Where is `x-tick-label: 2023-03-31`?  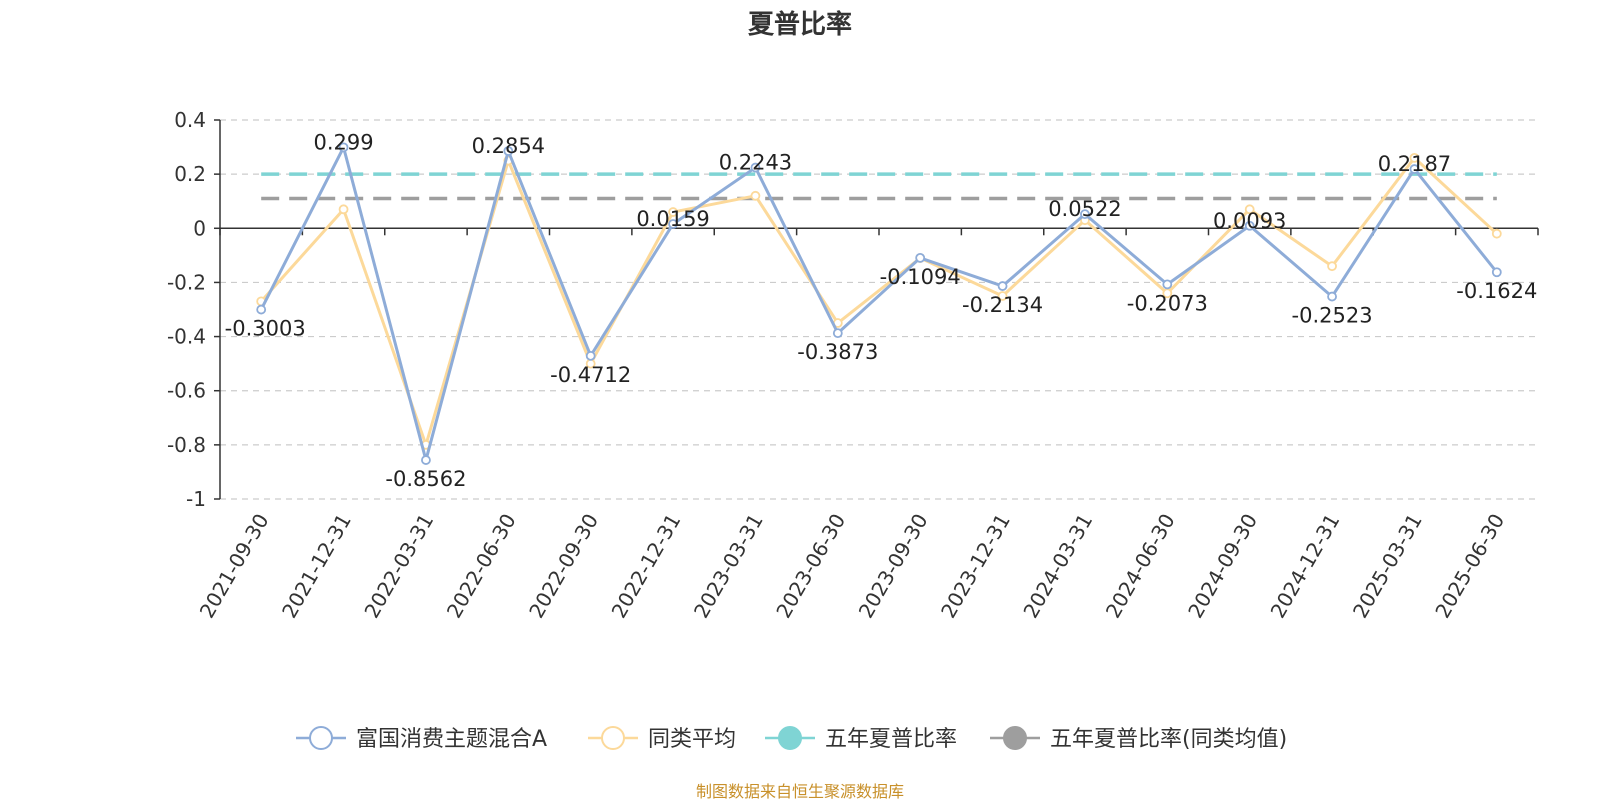 x-tick-label: 2023-03-31 is located at coordinates (728, 566).